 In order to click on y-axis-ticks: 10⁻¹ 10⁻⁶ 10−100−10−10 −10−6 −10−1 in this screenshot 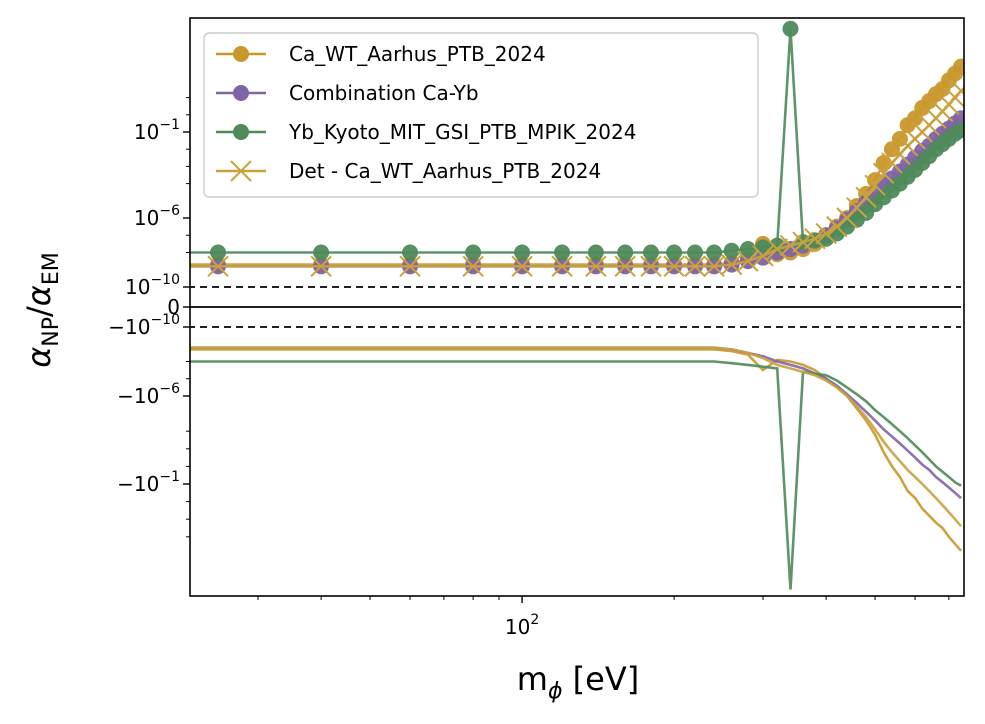, I will do `click(149, 317)`.